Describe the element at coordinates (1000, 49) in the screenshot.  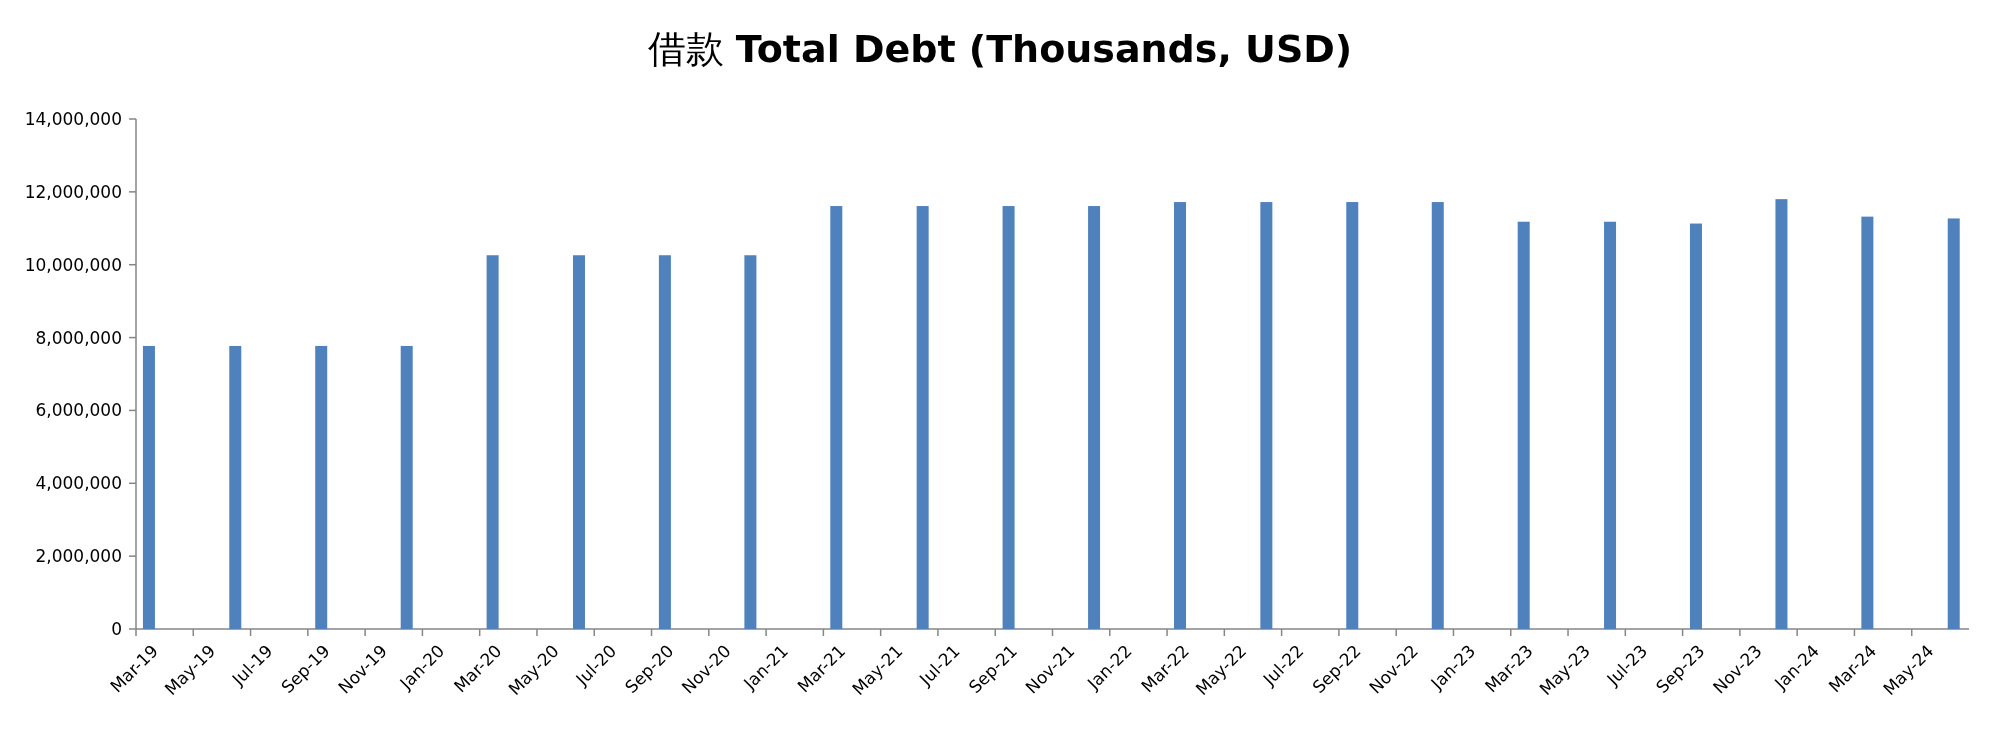
I see `chart-title: 借款 Total Debt (Thousands, USD)` at that location.